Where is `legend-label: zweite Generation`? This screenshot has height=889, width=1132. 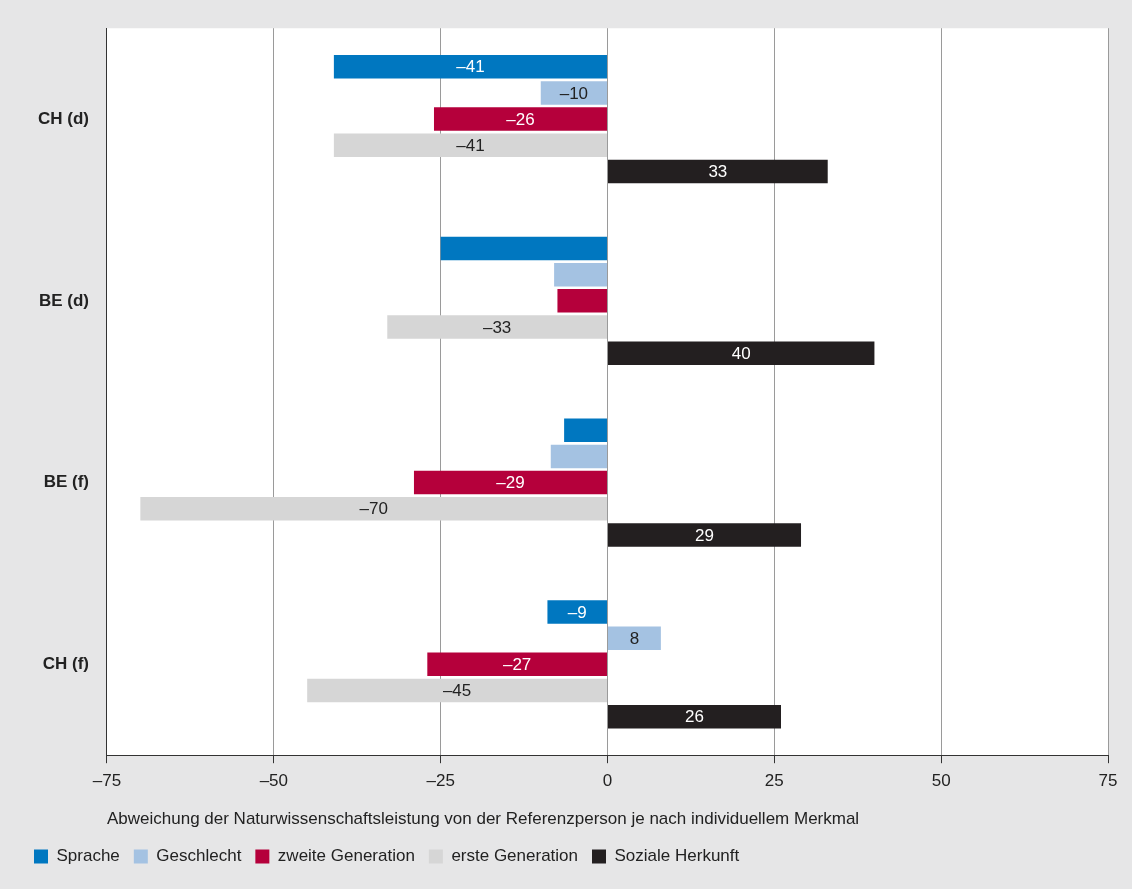
legend-label: zweite Generation is located at coordinates (346, 856).